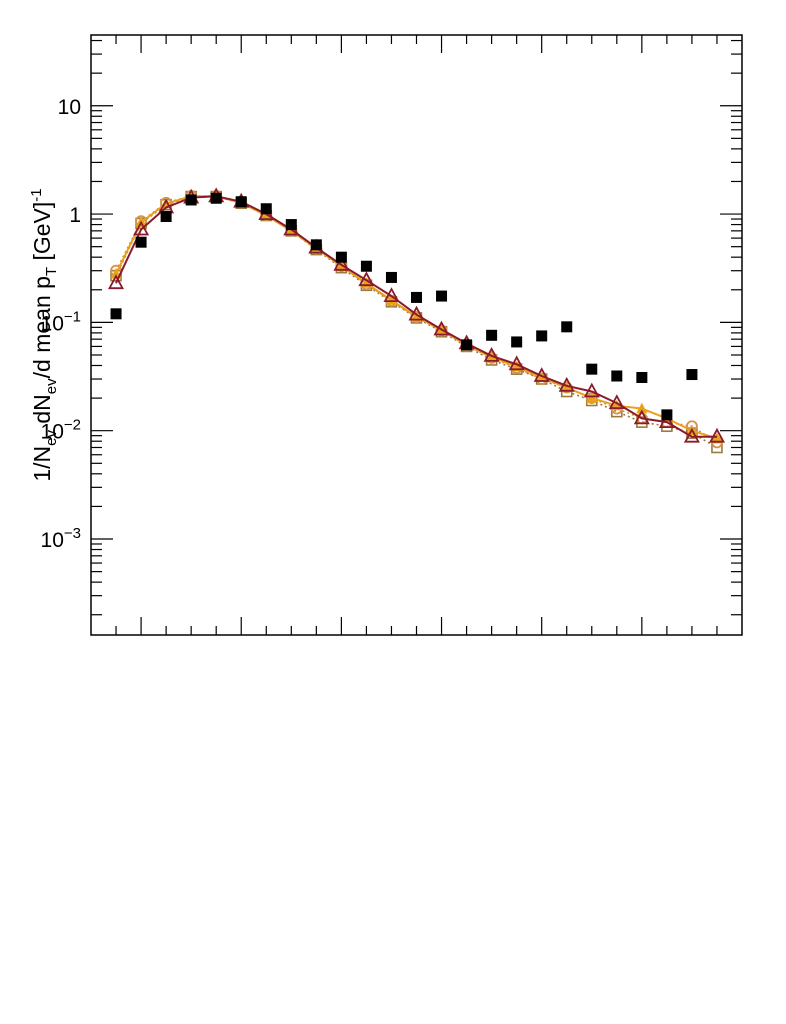 The height and width of the screenshot is (1024, 786). I want to click on y-axis-title-part-c: /d mean p, so click(42, 327).